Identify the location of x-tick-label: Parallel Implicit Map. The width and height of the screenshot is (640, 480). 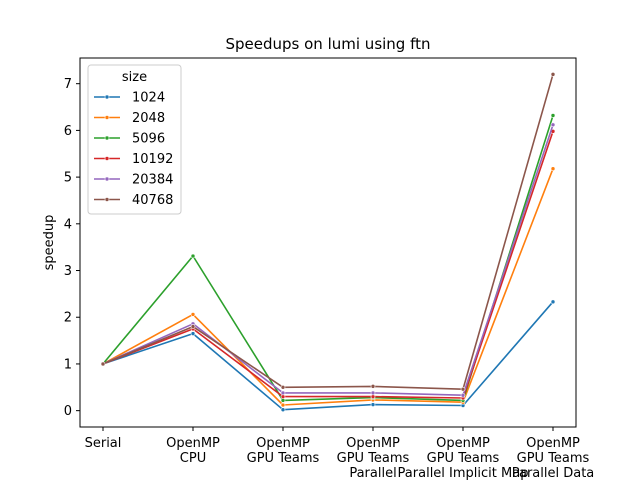
(463, 473).